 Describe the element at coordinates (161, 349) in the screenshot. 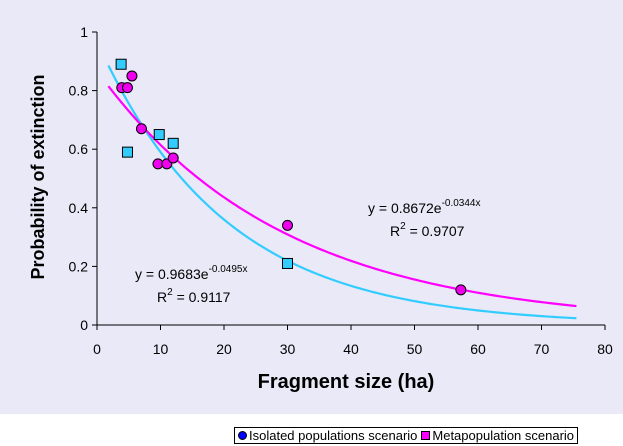

I see `x-tick-label: 10` at that location.